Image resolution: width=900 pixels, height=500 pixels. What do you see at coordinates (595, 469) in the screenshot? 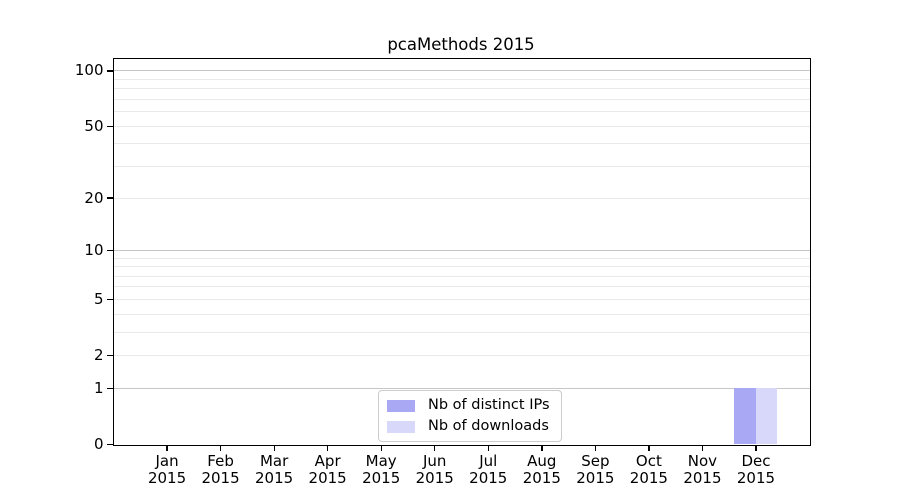
I see `x-tick-label-sep: Sep 2015` at bounding box center [595, 469].